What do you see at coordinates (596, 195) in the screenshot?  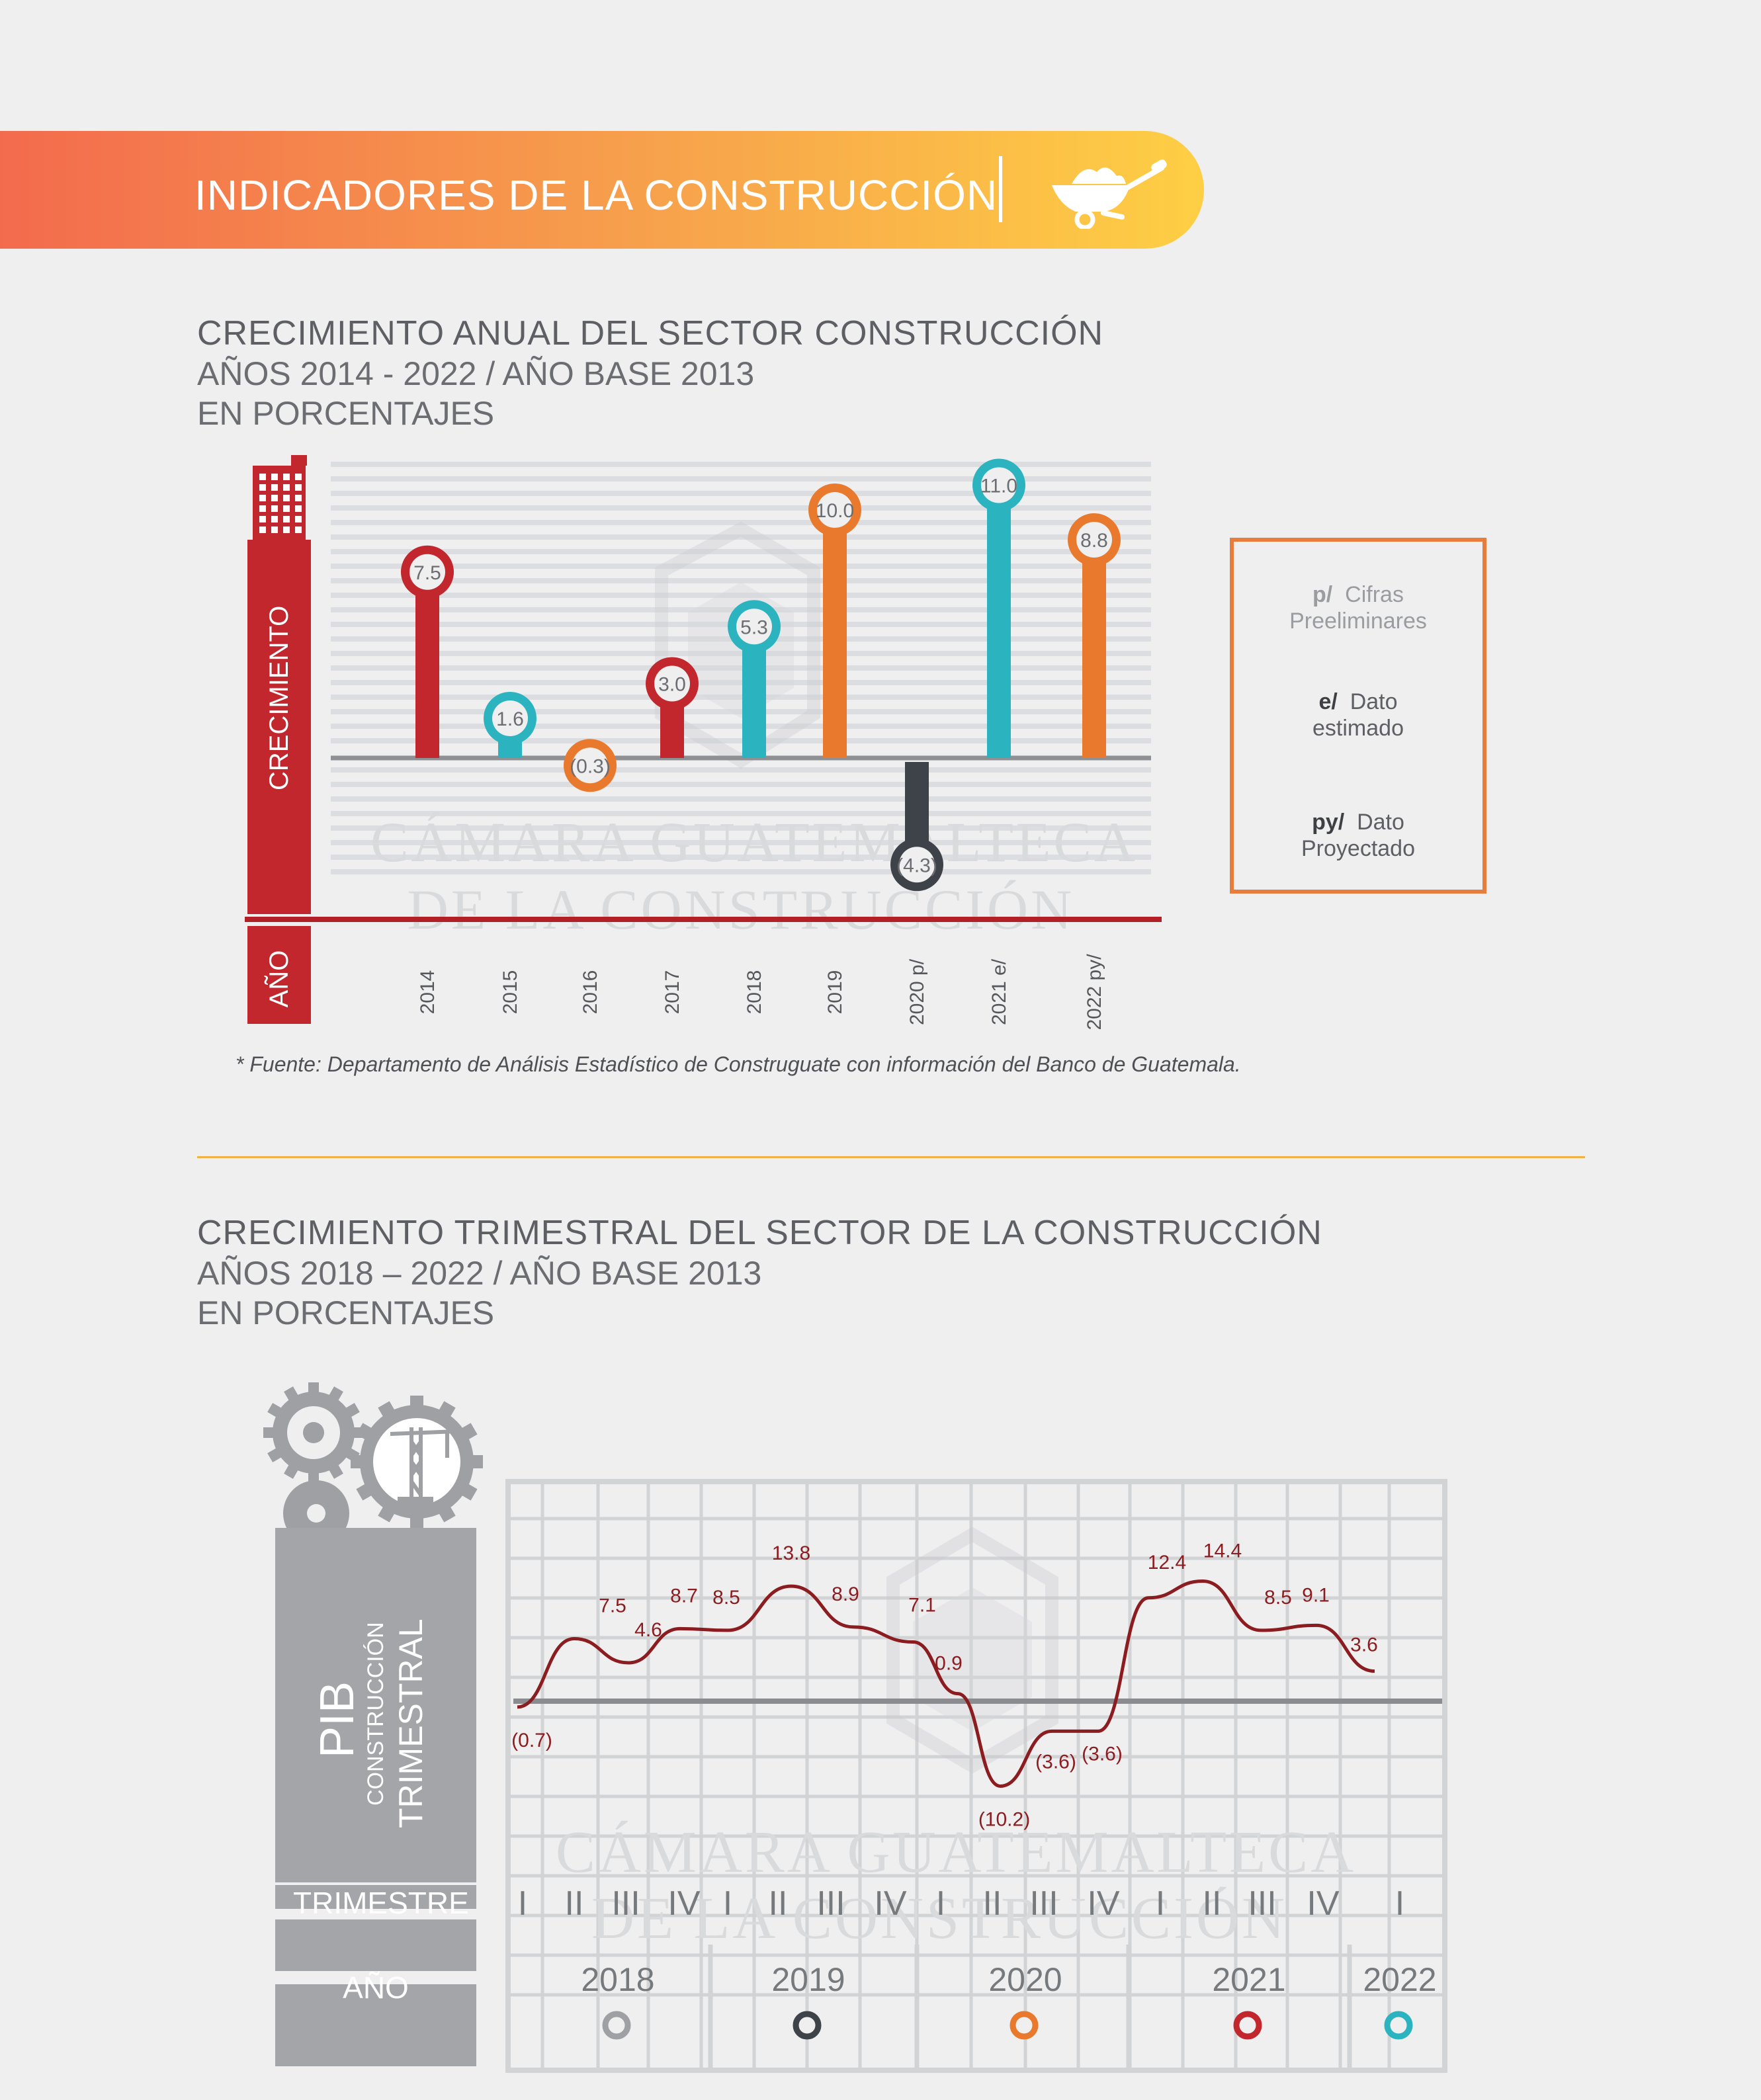 I see `page-title: INDICADORES DE LA CONSTRUCCIÓN` at bounding box center [596, 195].